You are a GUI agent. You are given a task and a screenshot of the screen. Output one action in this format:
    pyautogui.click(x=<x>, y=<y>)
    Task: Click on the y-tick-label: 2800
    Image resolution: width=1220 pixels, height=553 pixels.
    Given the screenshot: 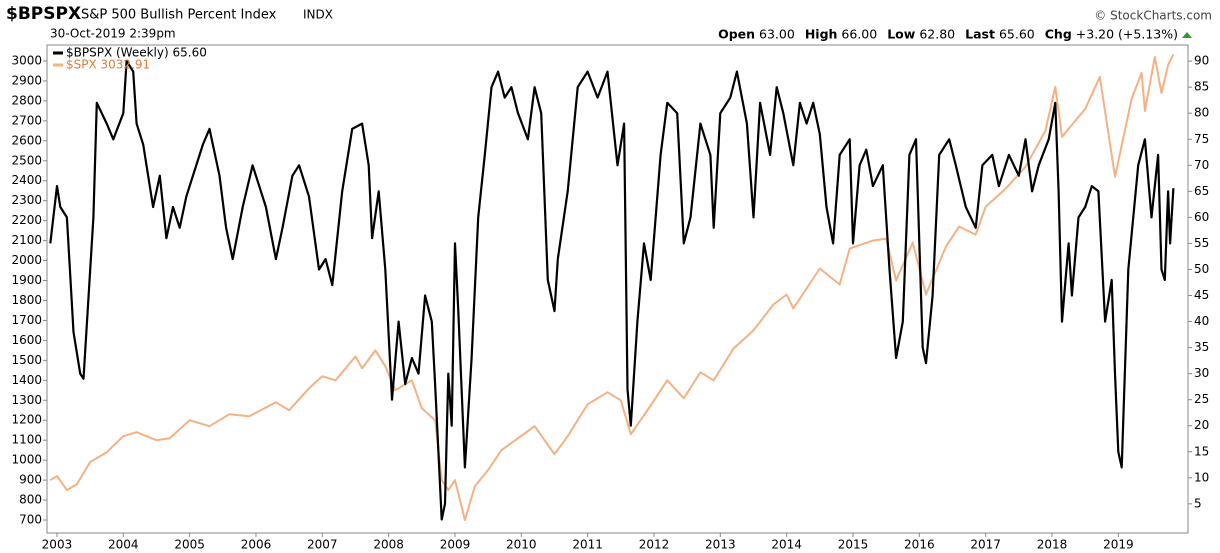 What is the action you would take?
    pyautogui.click(x=26, y=100)
    